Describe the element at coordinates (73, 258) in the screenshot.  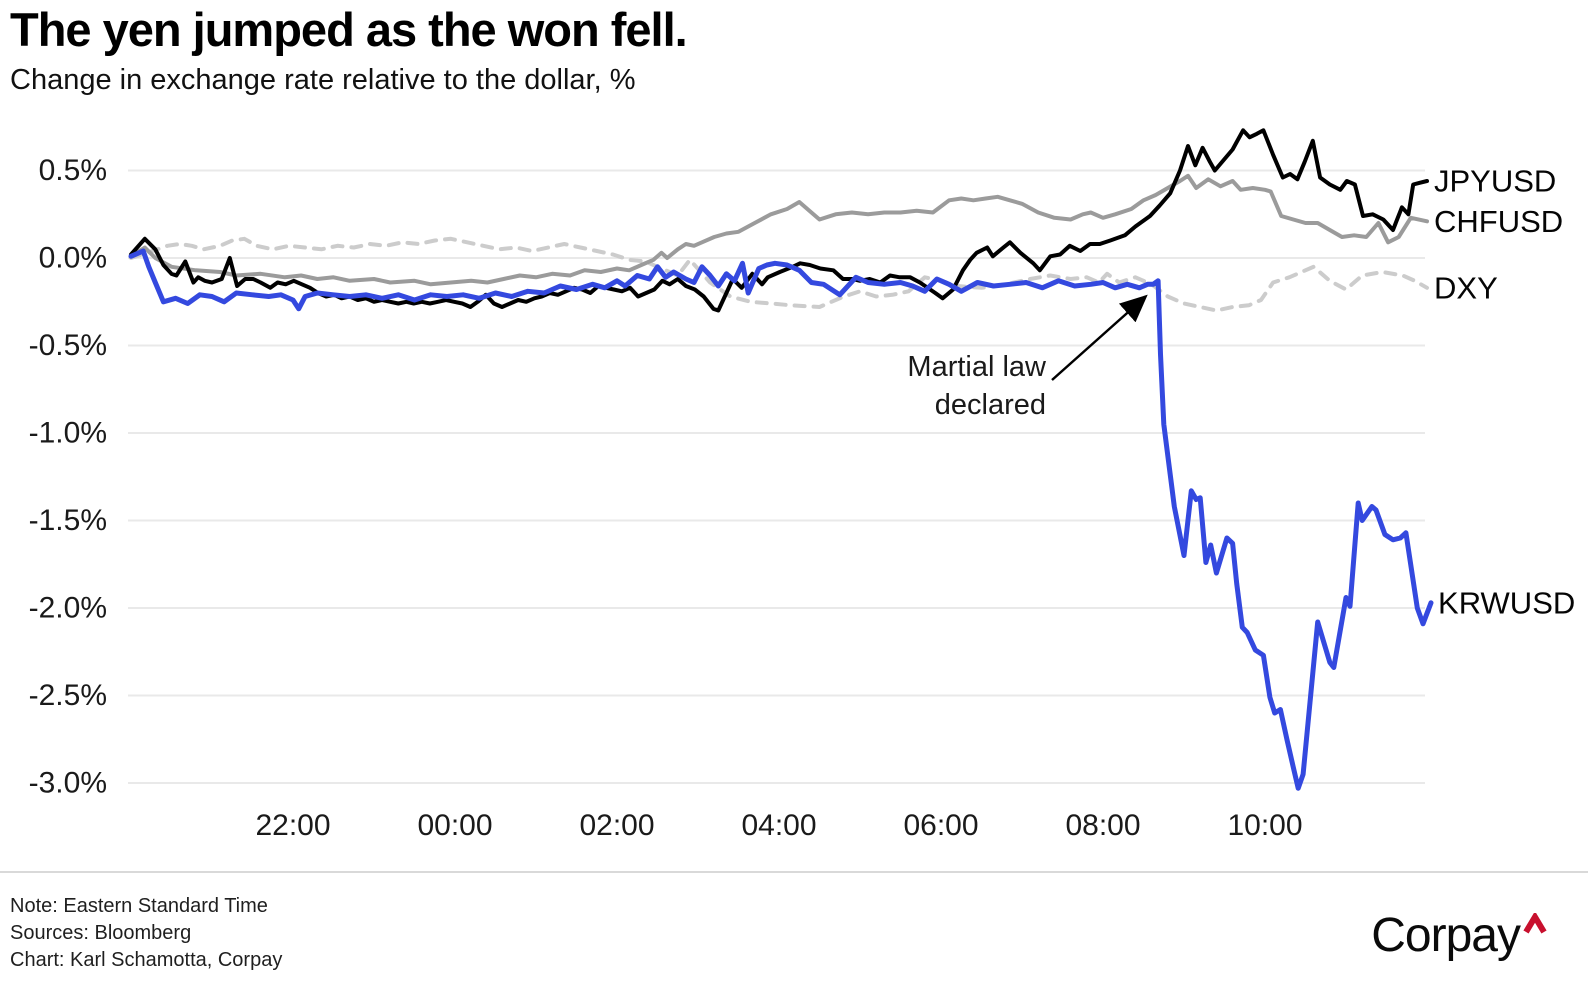
I see `y-axis-tick-label: 0.0%` at that location.